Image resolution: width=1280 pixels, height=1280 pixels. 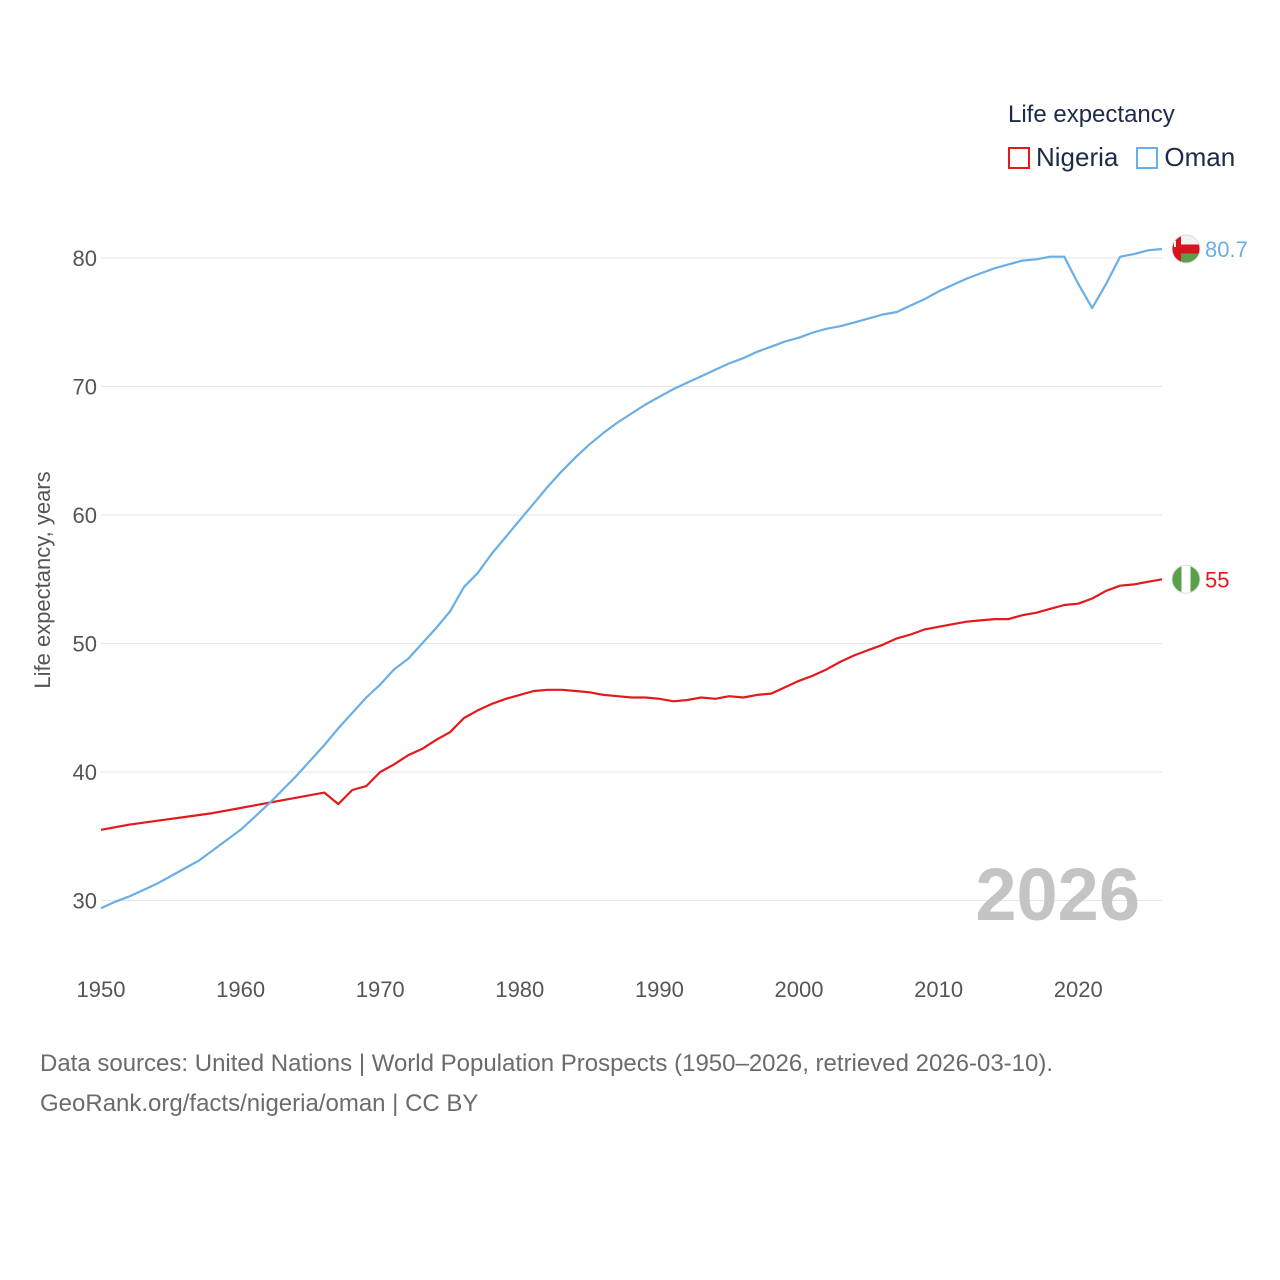 I want to click on x-tick-label-1970: 1970, so click(x=380, y=989).